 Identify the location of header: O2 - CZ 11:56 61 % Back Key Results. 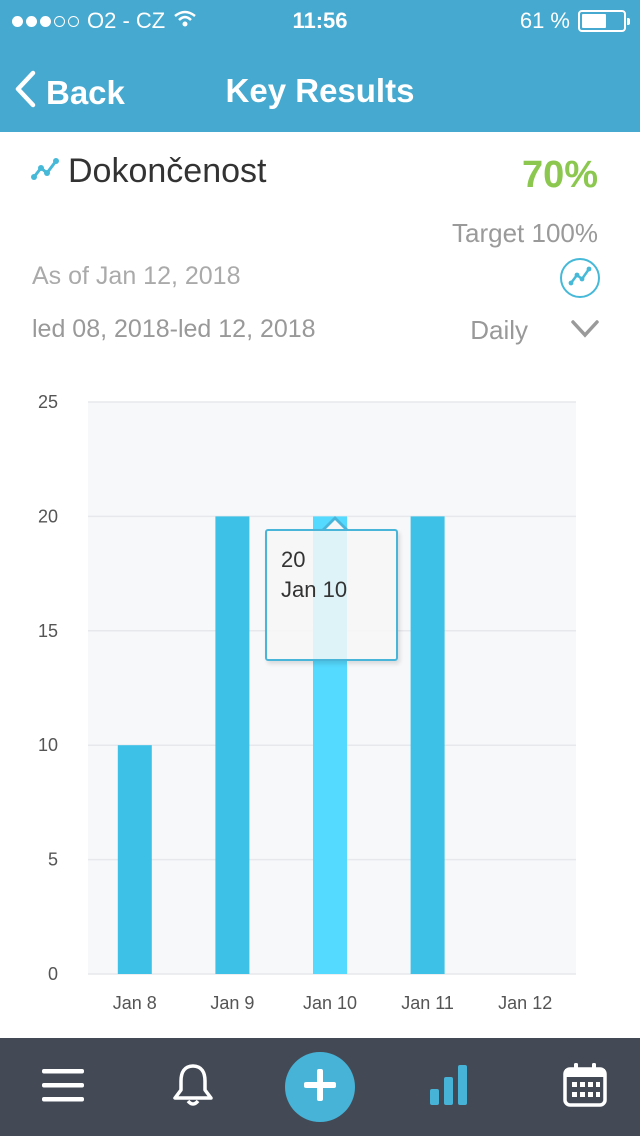
(320, 66).